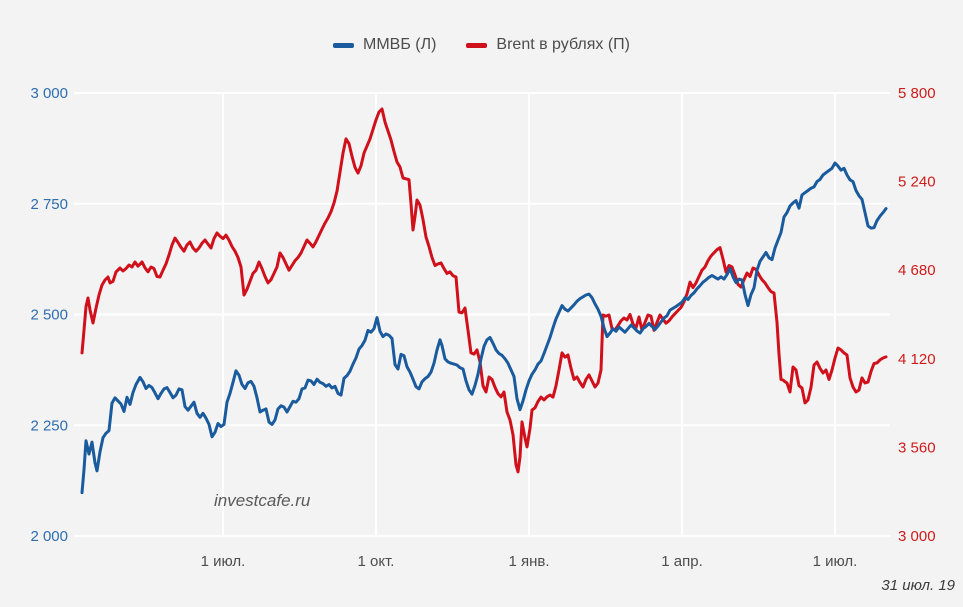 Image resolution: width=963 pixels, height=607 pixels. I want to click on legend-swatch-brent-icon, so click(477, 45).